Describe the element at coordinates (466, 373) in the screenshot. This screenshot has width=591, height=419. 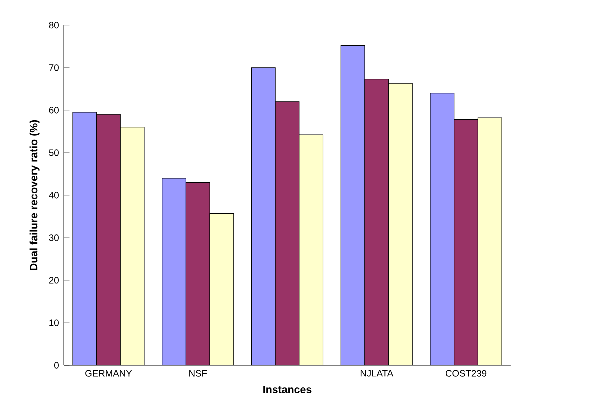
I see `x-tick-label: COST239` at that location.